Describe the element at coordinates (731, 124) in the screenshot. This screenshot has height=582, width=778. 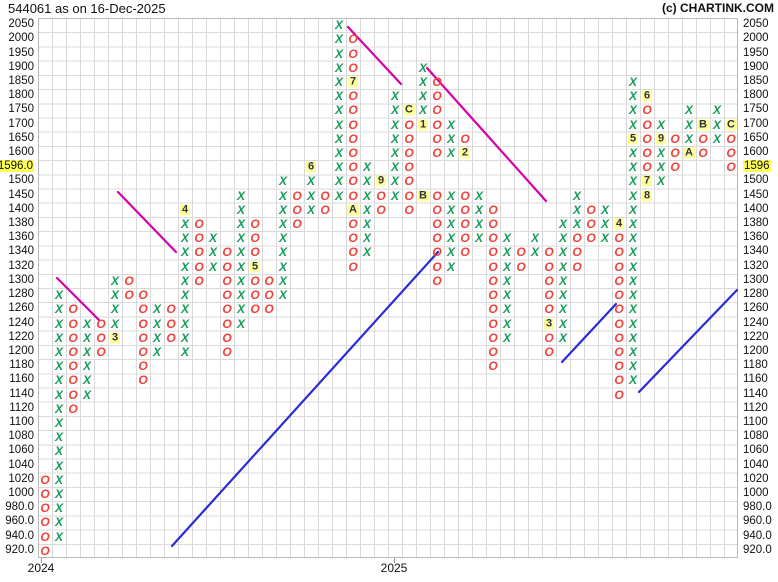
I see `month-marker: C` at that location.